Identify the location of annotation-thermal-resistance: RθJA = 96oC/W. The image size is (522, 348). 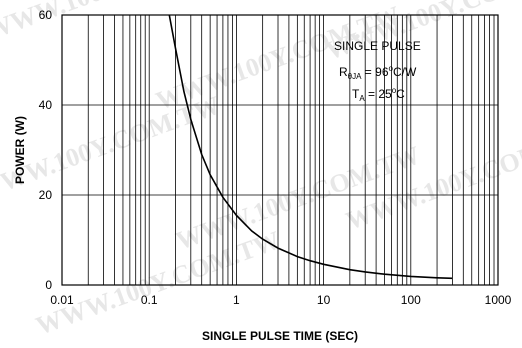
(378, 72).